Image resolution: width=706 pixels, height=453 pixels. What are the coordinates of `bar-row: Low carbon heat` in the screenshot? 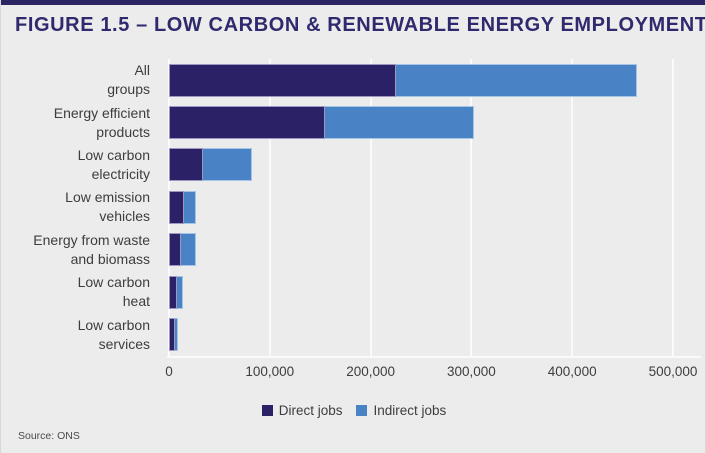 It's located at (353, 292).